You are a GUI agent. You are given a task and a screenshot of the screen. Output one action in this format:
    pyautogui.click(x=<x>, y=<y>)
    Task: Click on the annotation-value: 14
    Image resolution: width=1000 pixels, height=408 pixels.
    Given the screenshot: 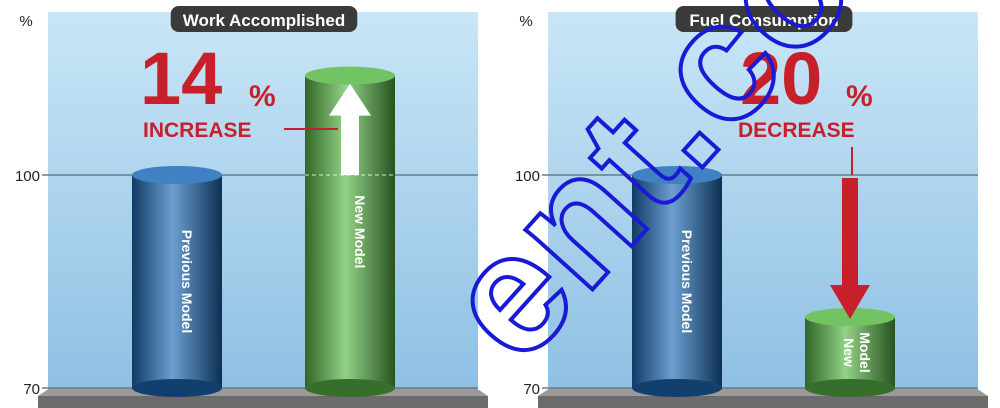 What is the action you would take?
    pyautogui.click(x=181, y=78)
    